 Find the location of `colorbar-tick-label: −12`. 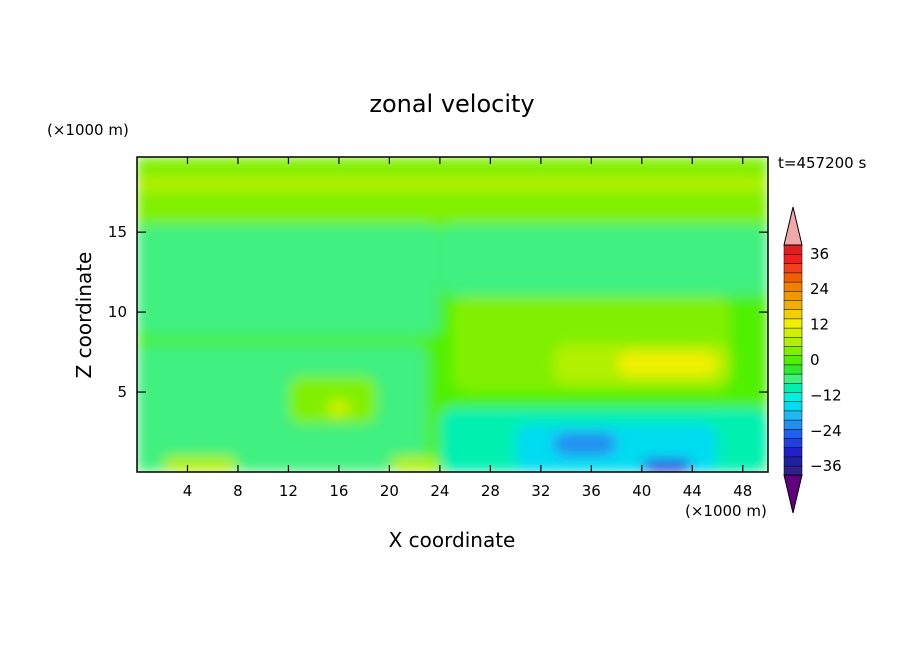

colorbar-tick-label: −12 is located at coordinates (826, 395).